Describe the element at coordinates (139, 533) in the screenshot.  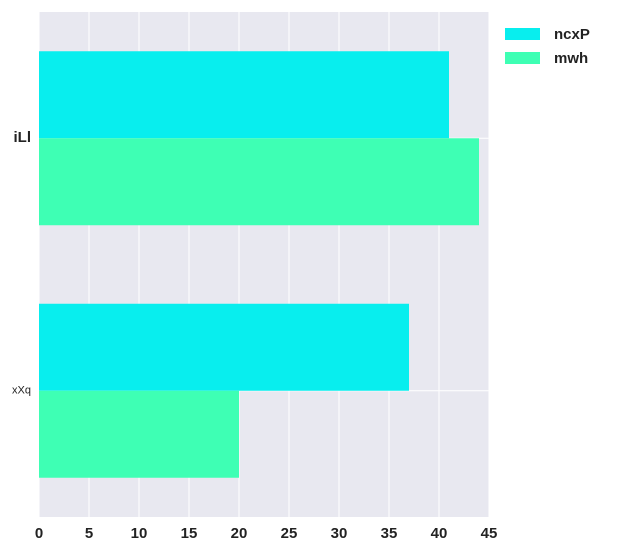
I see `x-tick-label: 10` at that location.